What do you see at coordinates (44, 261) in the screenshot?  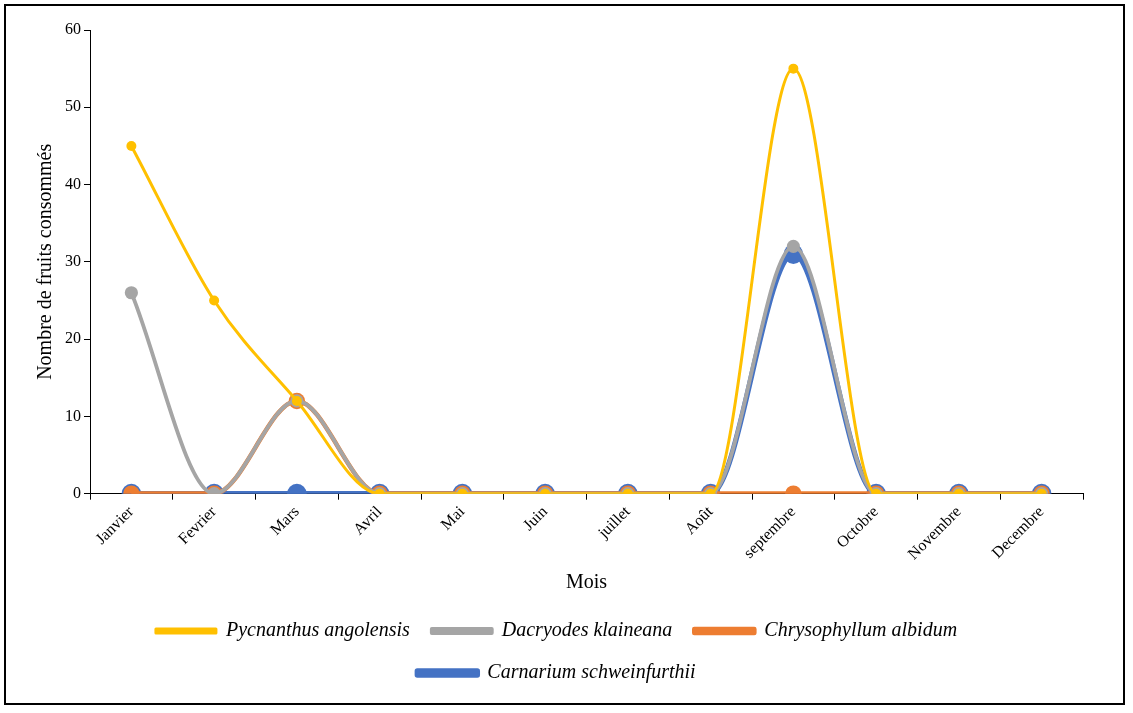 I see `y-axis-title: Nombre de fruits consommés` at bounding box center [44, 261].